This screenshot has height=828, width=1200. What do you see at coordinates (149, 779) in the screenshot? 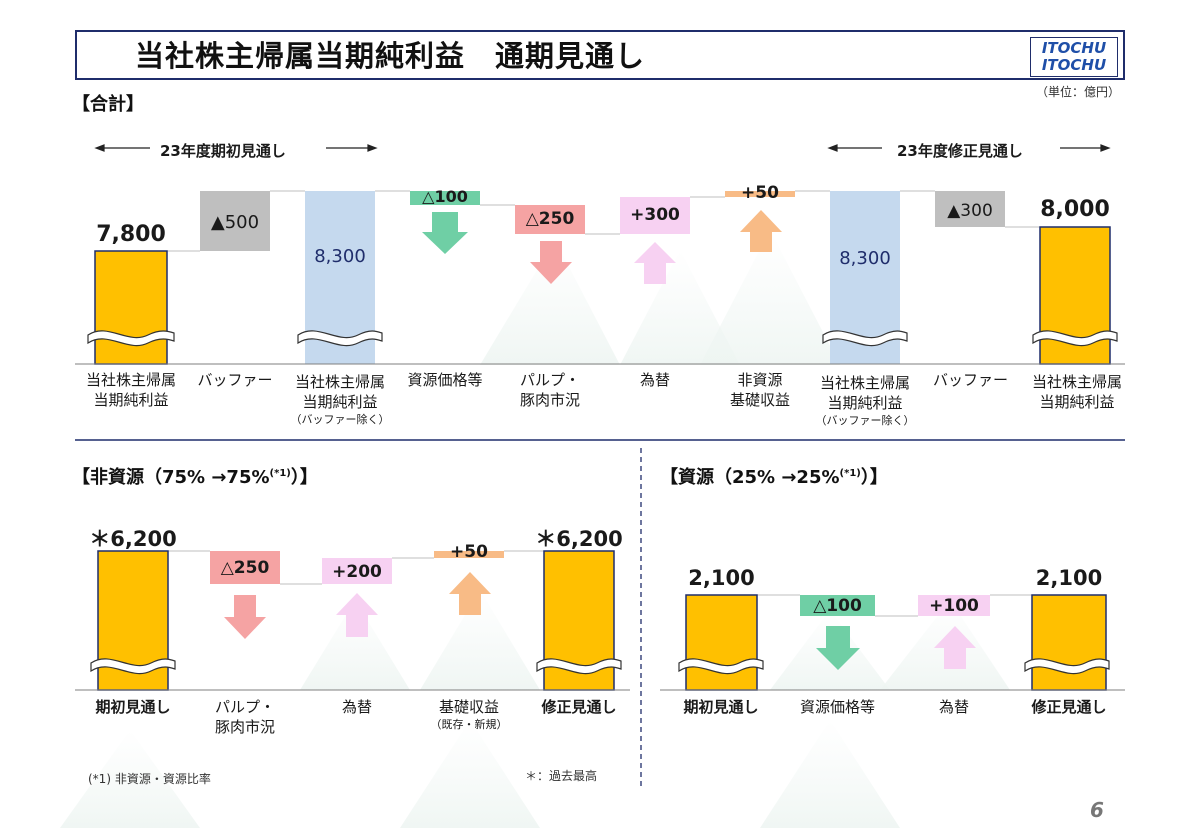
I see `footnote: (*1) 非資源・資源比率` at bounding box center [149, 779].